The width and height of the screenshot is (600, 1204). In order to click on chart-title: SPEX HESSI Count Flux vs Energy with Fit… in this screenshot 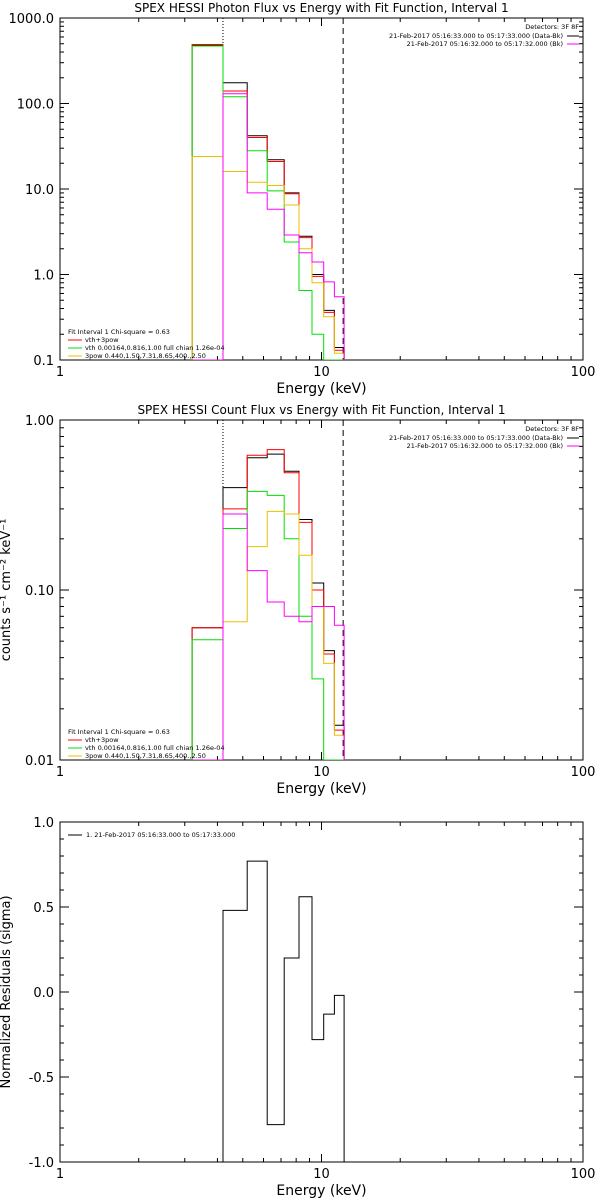, I will do `click(321, 410)`.